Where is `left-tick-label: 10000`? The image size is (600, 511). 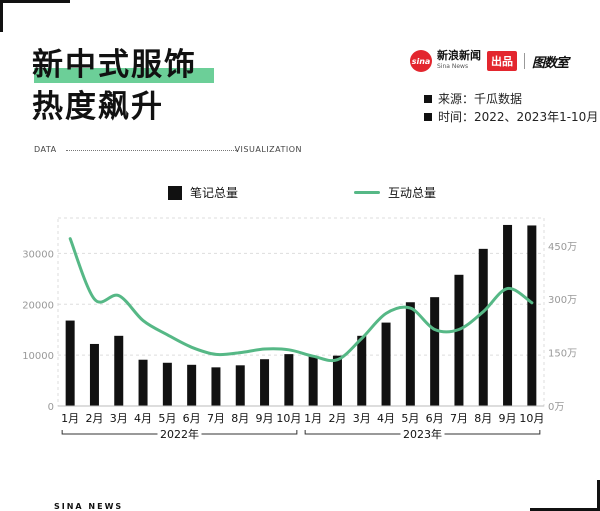
left-tick-label: 10000 is located at coordinates (38, 356).